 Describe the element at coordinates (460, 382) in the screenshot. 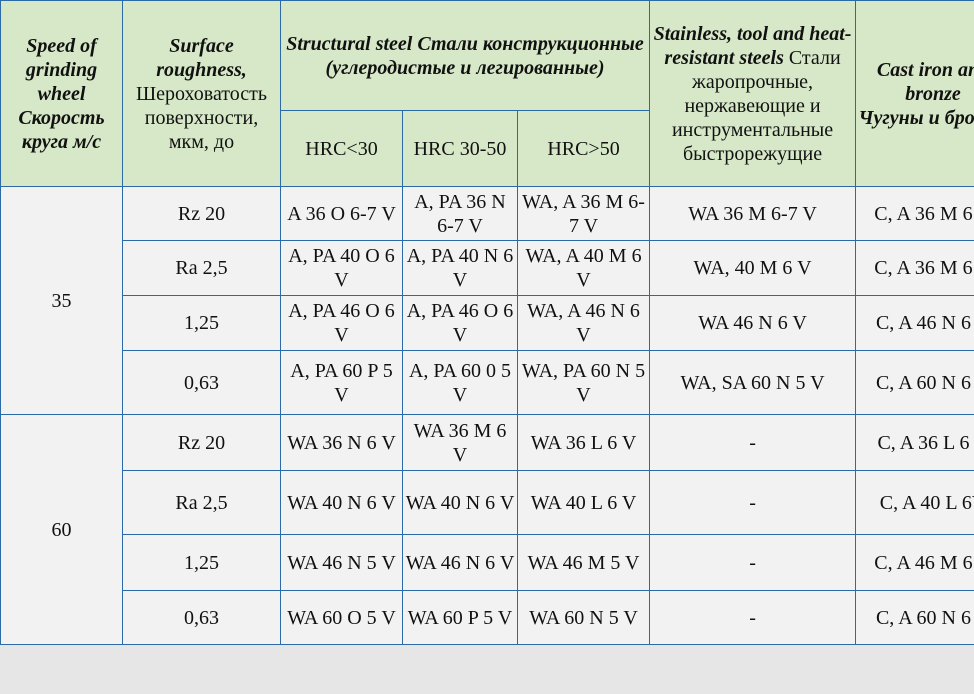

I see `hrc-mid-cell: A, PA 60 0 5 V` at that location.